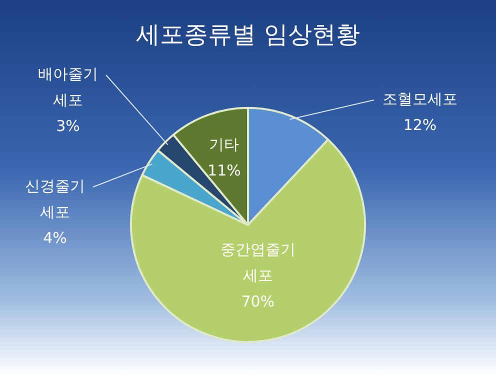 Image resolution: width=496 pixels, height=375 pixels. What do you see at coordinates (68, 86) in the screenshot?
I see `slice-label: 배아줄기 세포` at bounding box center [68, 86].